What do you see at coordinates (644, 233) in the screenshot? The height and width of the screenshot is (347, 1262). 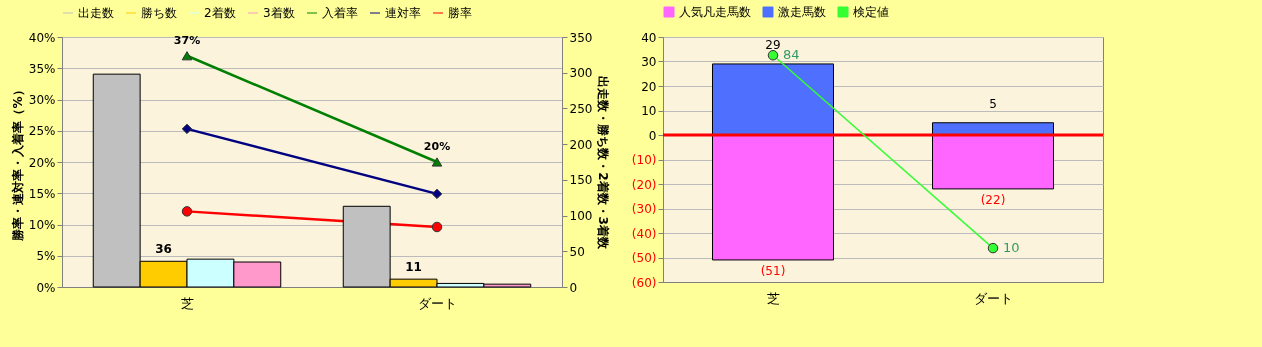 I see `y-tick-label: (40)` at bounding box center [644, 233].